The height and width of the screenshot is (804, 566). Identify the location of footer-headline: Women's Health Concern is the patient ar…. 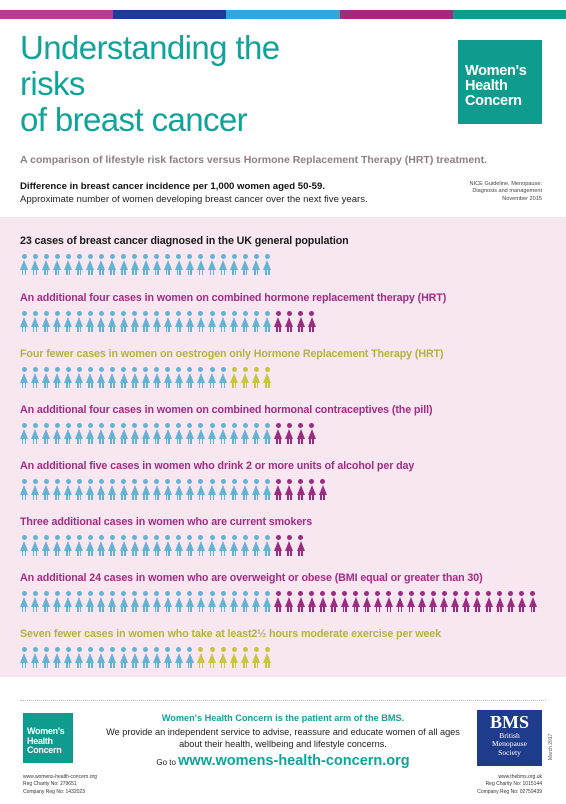
(283, 718).